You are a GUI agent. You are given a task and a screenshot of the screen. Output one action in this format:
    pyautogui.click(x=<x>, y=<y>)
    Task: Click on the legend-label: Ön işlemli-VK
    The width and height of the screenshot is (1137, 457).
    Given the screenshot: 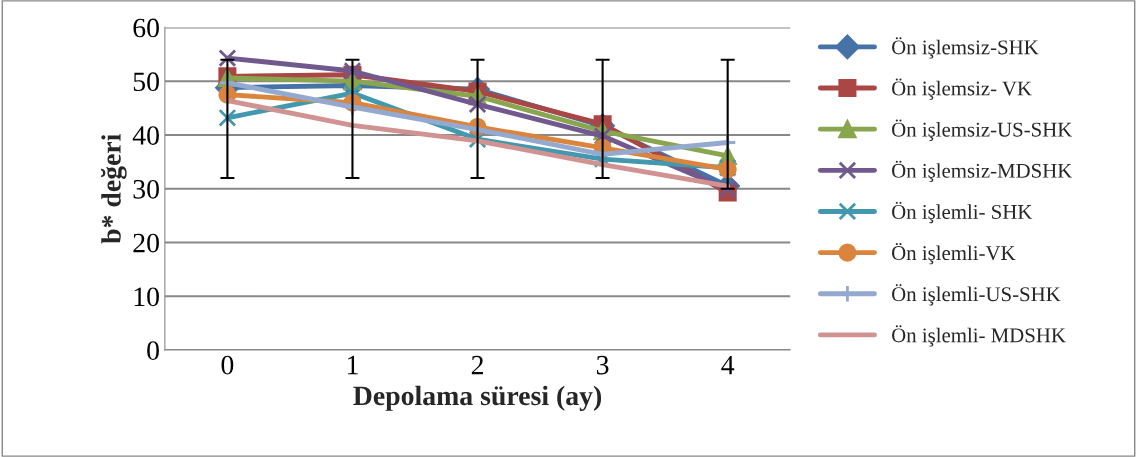 What is the action you would take?
    pyautogui.click(x=954, y=253)
    